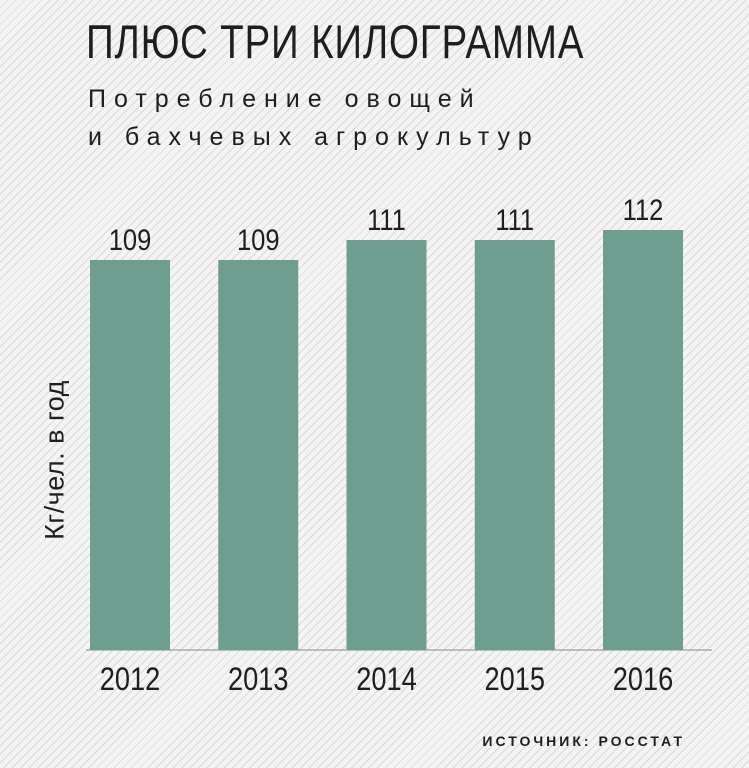 The height and width of the screenshot is (768, 749). I want to click on bar-2016, so click(643, 440).